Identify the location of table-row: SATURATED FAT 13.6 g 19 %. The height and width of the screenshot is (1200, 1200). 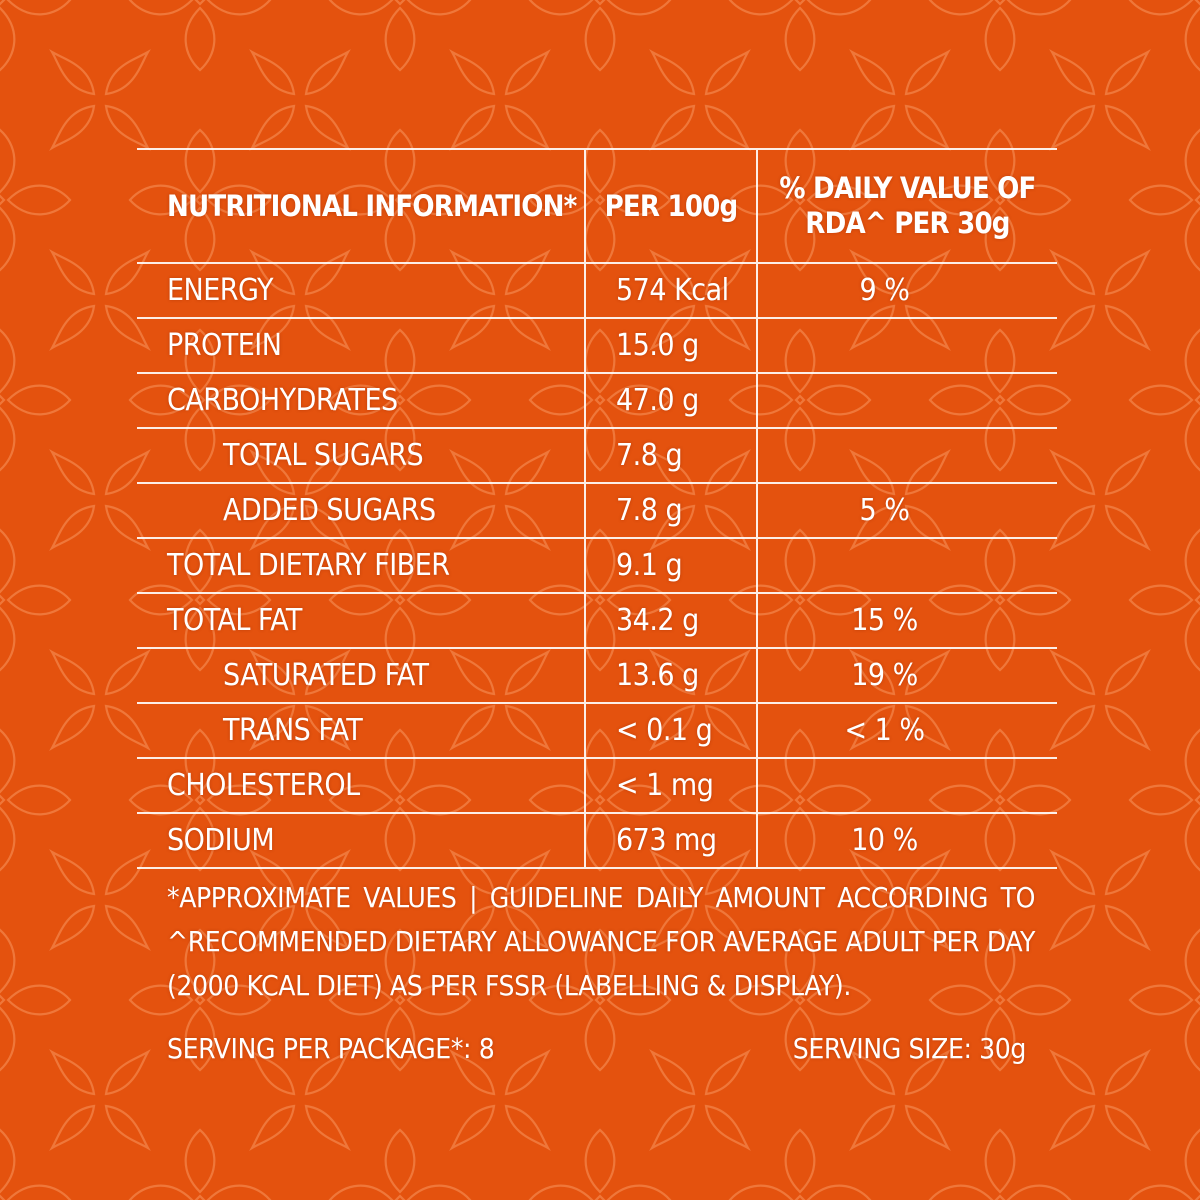
(597, 675).